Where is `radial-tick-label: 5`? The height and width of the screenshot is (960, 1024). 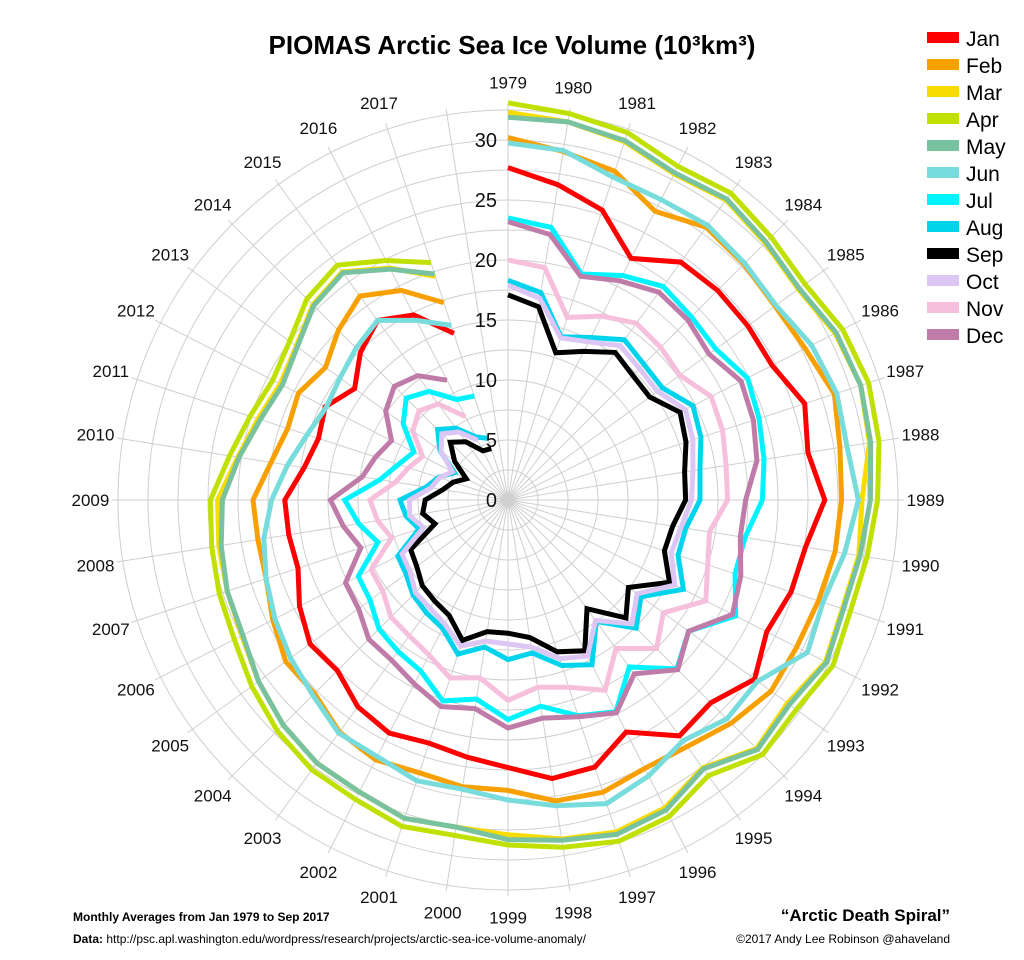 radial-tick-label: 5 is located at coordinates (491, 441).